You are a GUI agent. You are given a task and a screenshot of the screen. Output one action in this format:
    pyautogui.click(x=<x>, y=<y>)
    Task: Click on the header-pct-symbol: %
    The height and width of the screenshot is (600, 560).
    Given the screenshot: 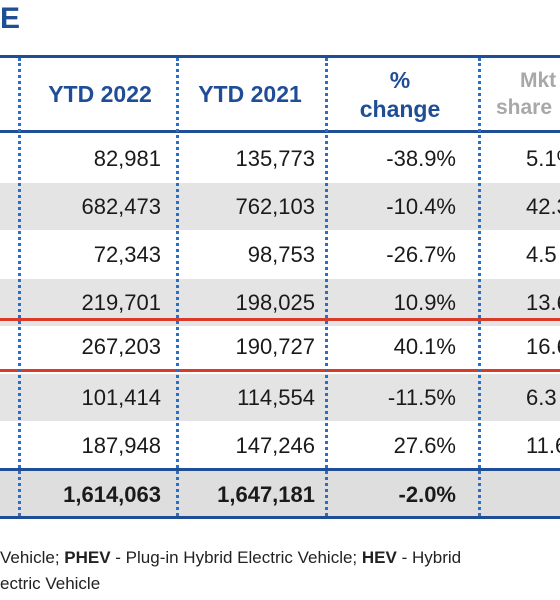 What is the action you would take?
    pyautogui.click(x=400, y=79)
    